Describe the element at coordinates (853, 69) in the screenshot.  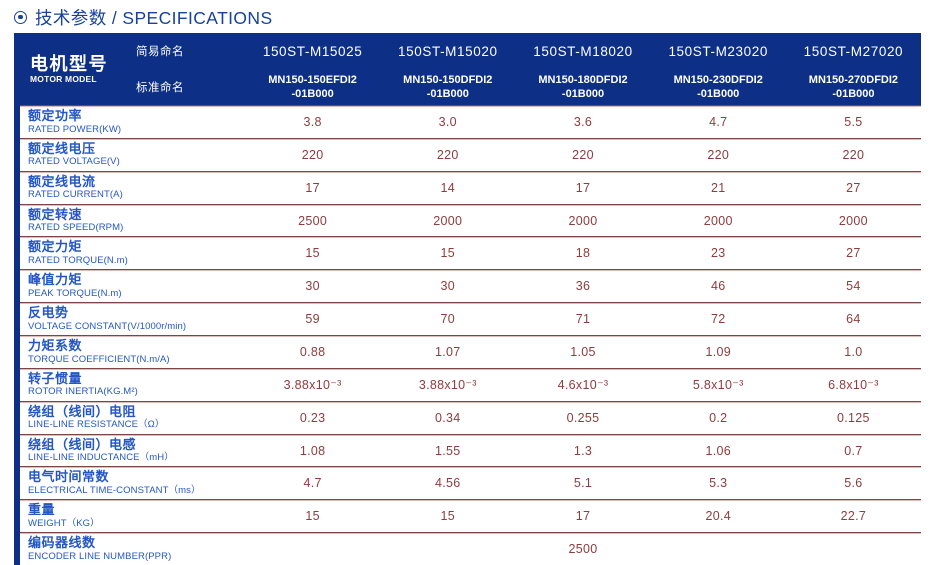
I see `model-column-header: 150ST-M27020 MN150-270DFDI2 -01B000` at that location.